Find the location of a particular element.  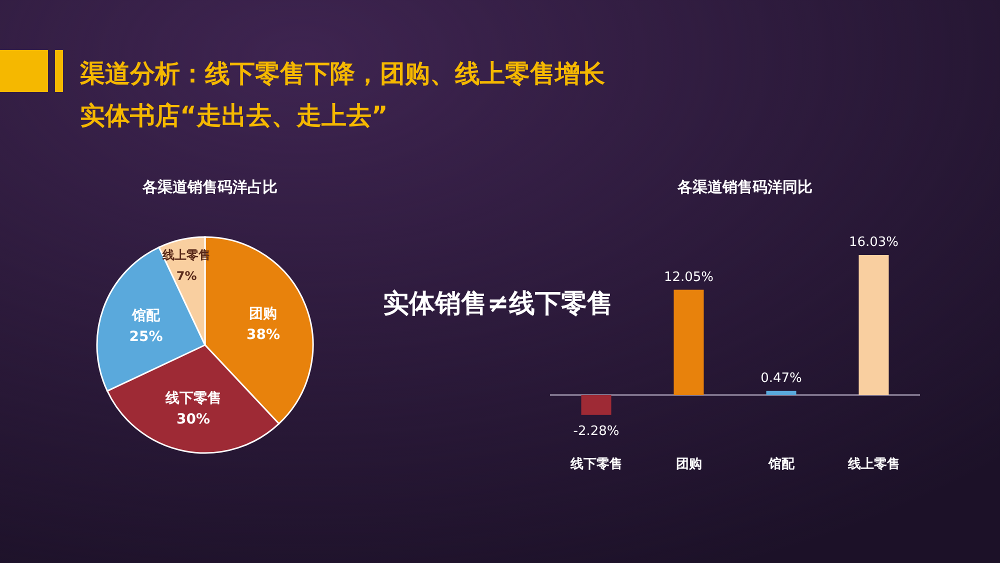

x-tick-label: 馆配 is located at coordinates (781, 464).